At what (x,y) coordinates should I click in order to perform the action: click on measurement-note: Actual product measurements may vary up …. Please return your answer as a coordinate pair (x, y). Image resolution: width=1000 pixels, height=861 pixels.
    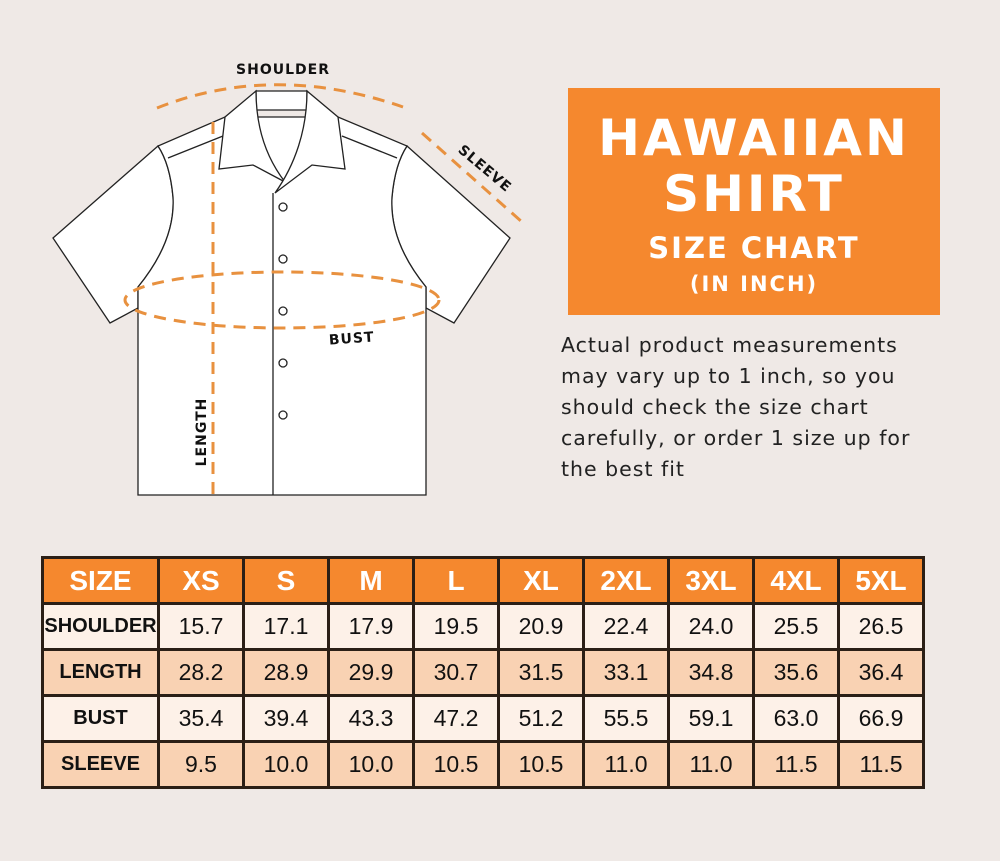
    Looking at the image, I should click on (736, 407).